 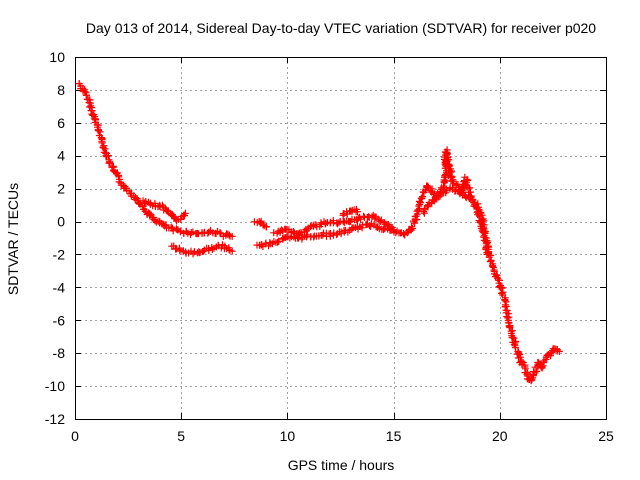 What do you see at coordinates (61, 189) in the screenshot?
I see `y-tick-label: 2` at bounding box center [61, 189].